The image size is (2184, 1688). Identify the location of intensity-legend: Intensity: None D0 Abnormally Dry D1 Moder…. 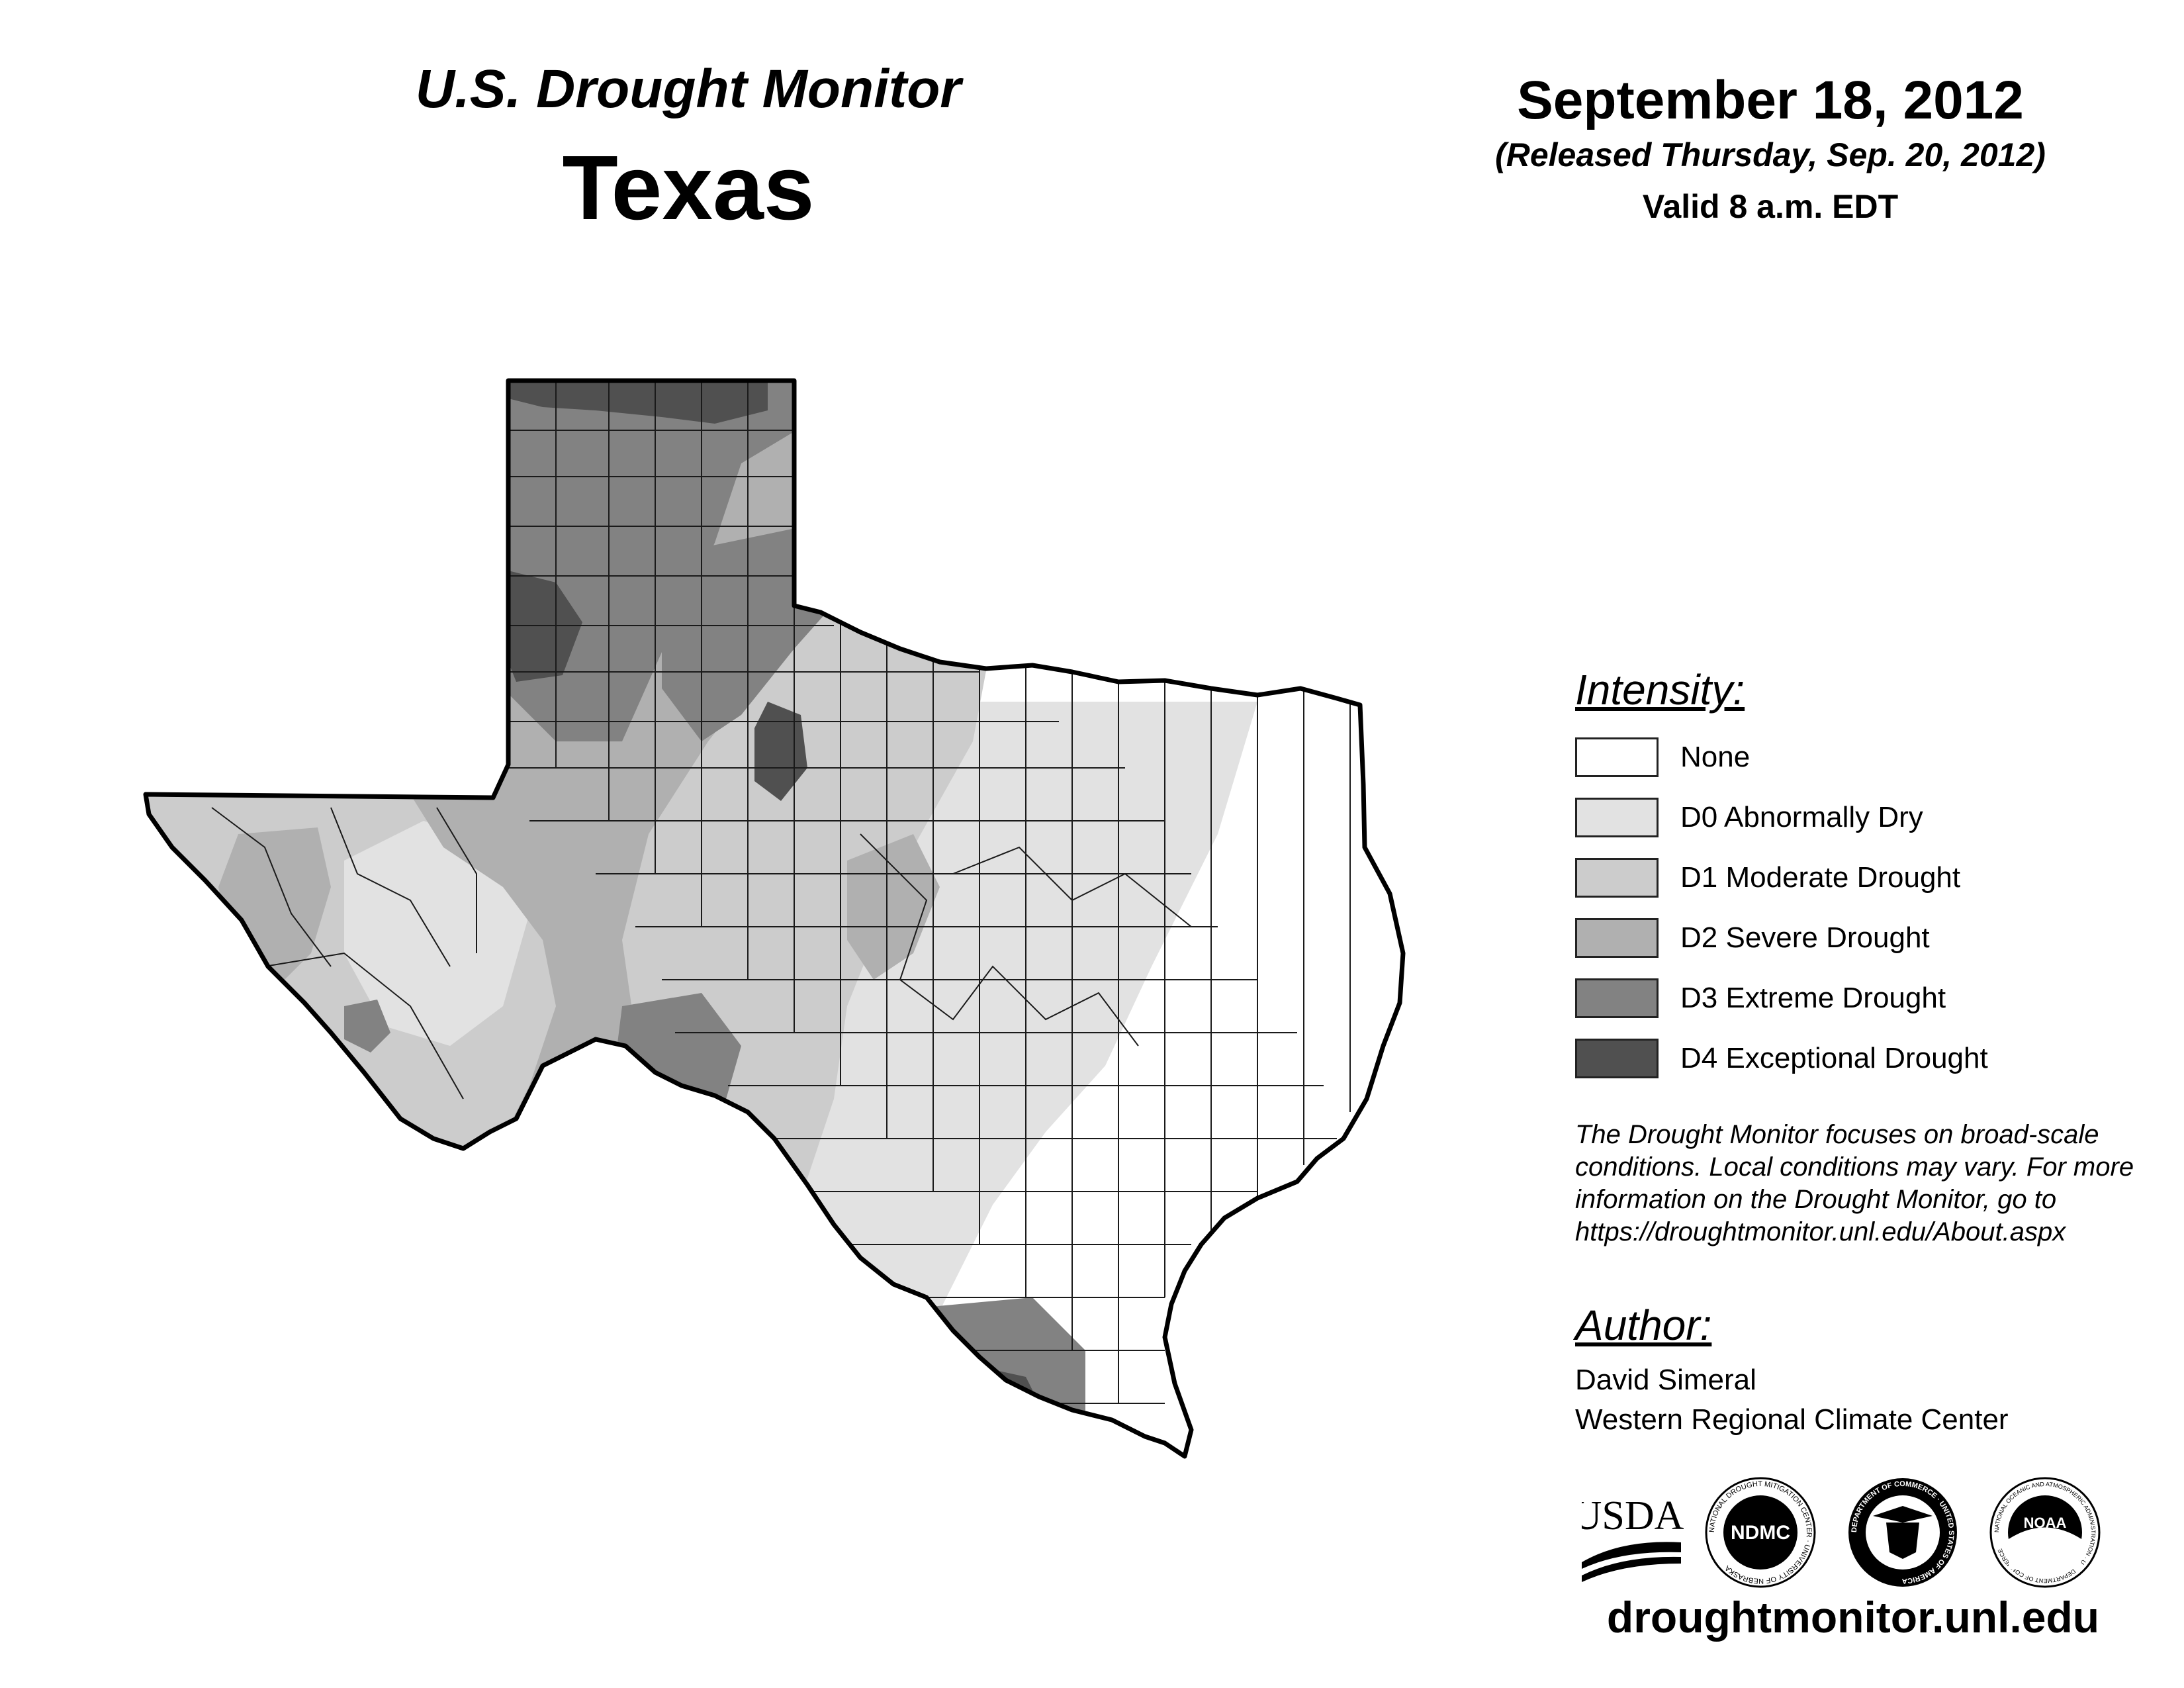
(1873, 880).